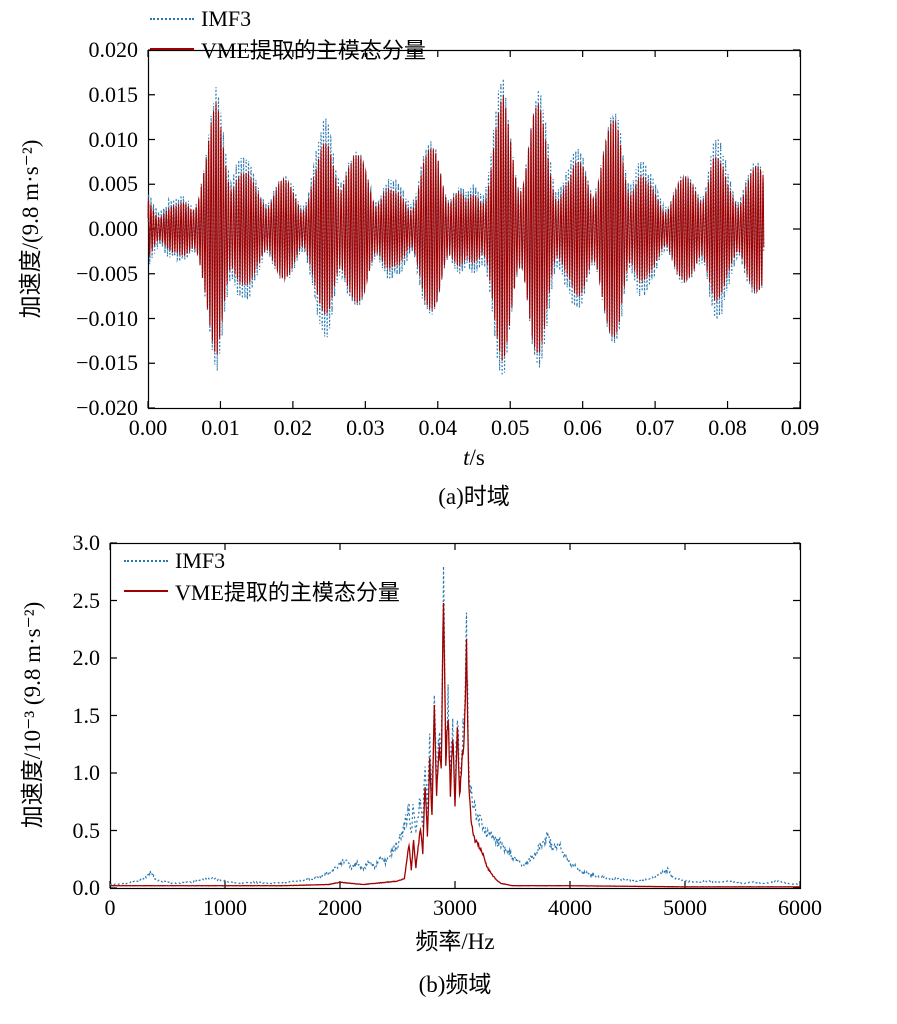 The height and width of the screenshot is (1024, 897). What do you see at coordinates (477, 457) in the screenshot?
I see `x-axis-unit: /s` at bounding box center [477, 457].